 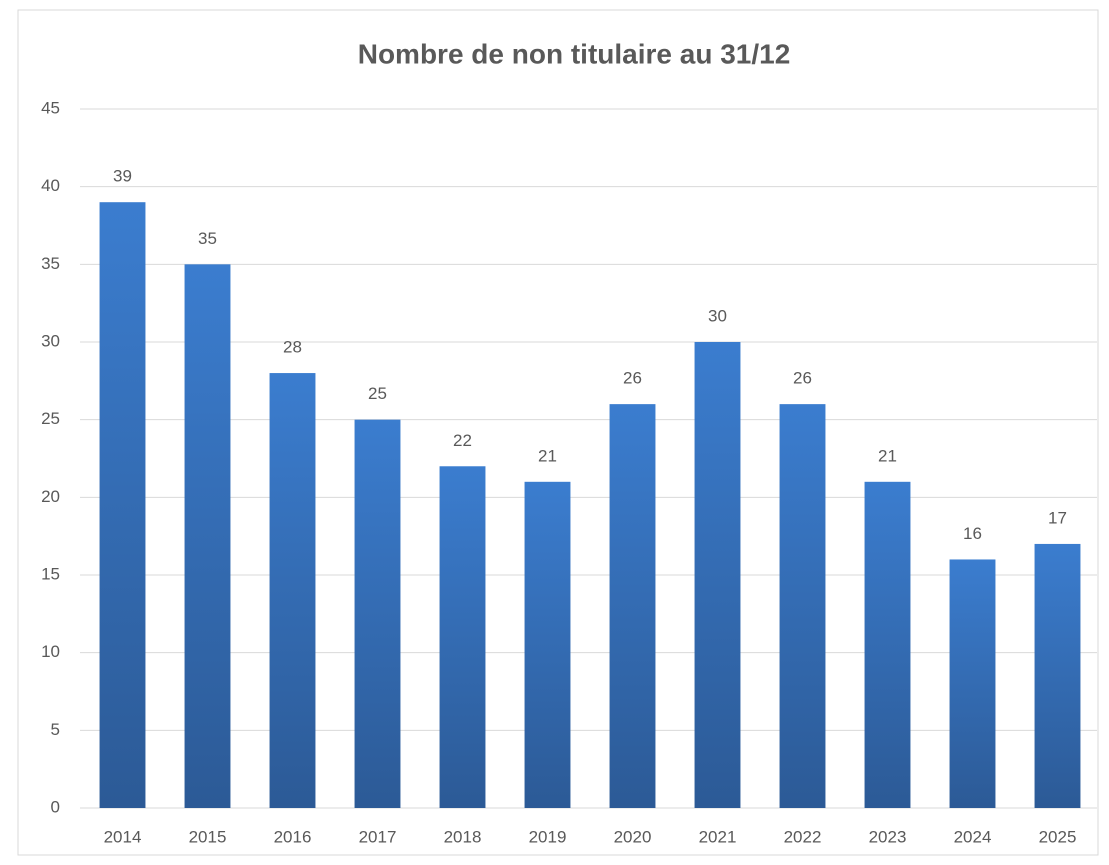 What do you see at coordinates (1057, 517) in the screenshot?
I see `data-label: 17` at bounding box center [1057, 517].